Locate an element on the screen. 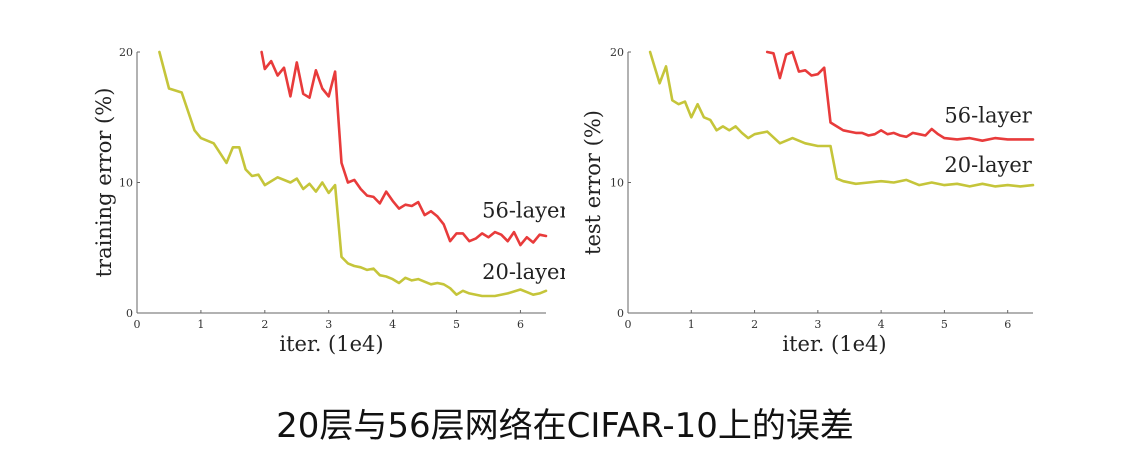 This screenshot has width=1130, height=472. y-axis-label: training error (%) is located at coordinates (104, 183).